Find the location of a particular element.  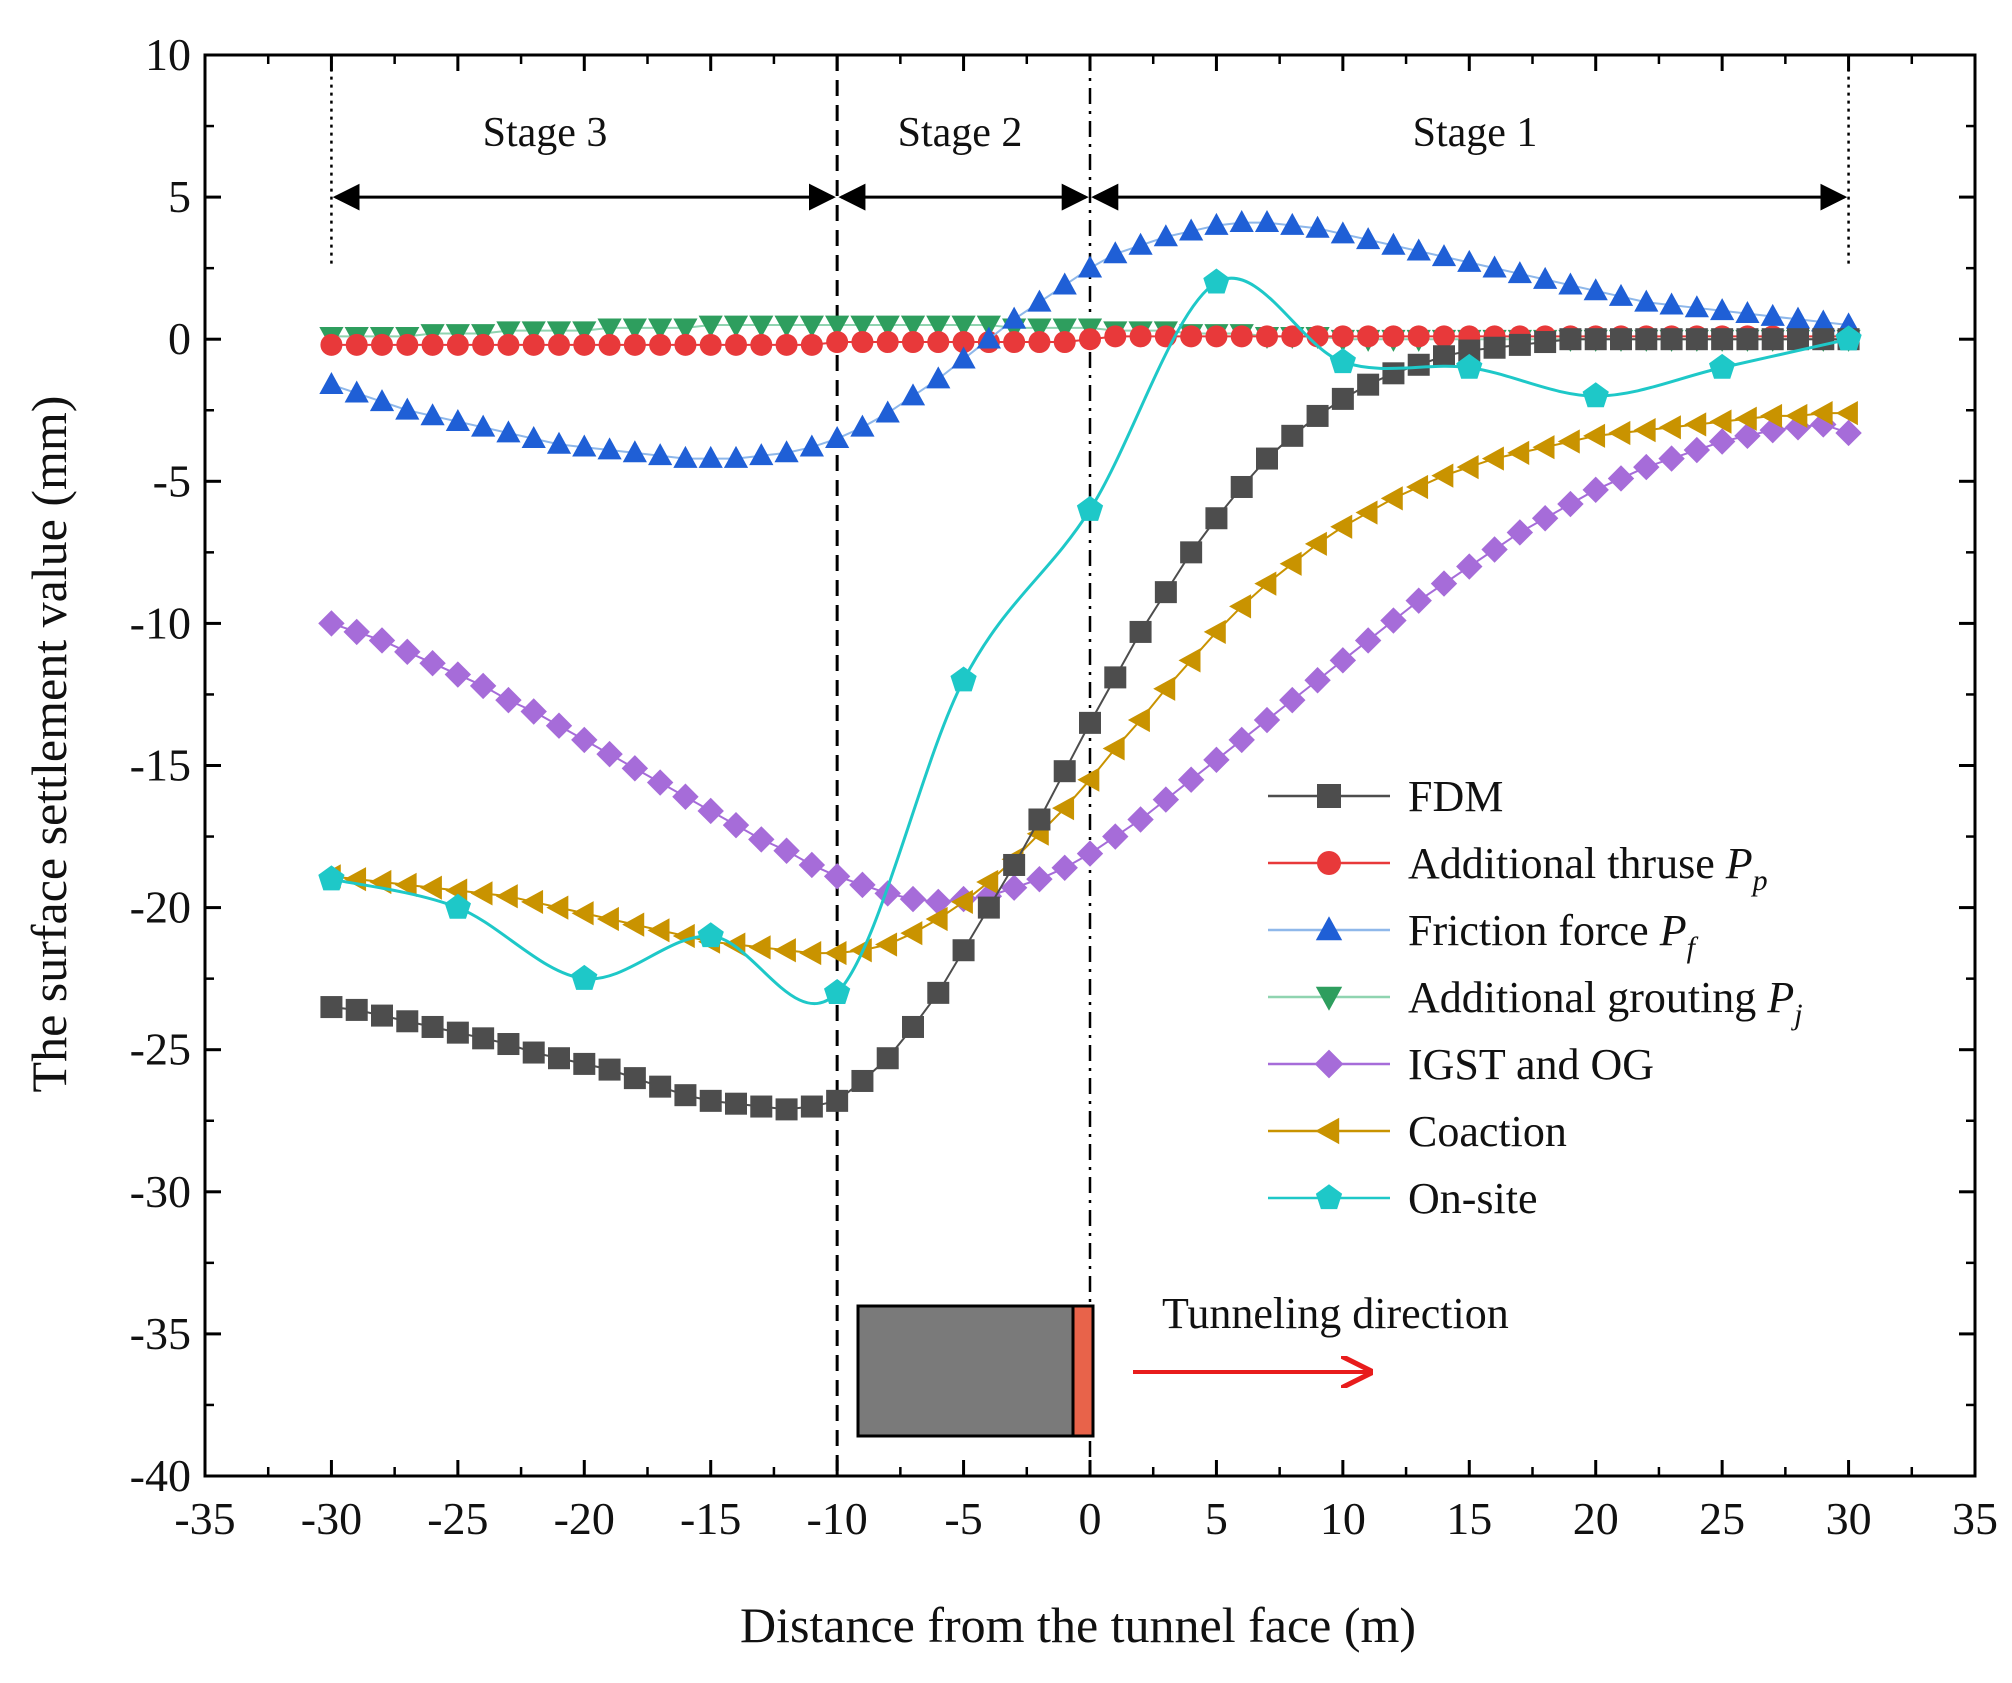

y-tick-label: 5 is located at coordinates (179, 196).